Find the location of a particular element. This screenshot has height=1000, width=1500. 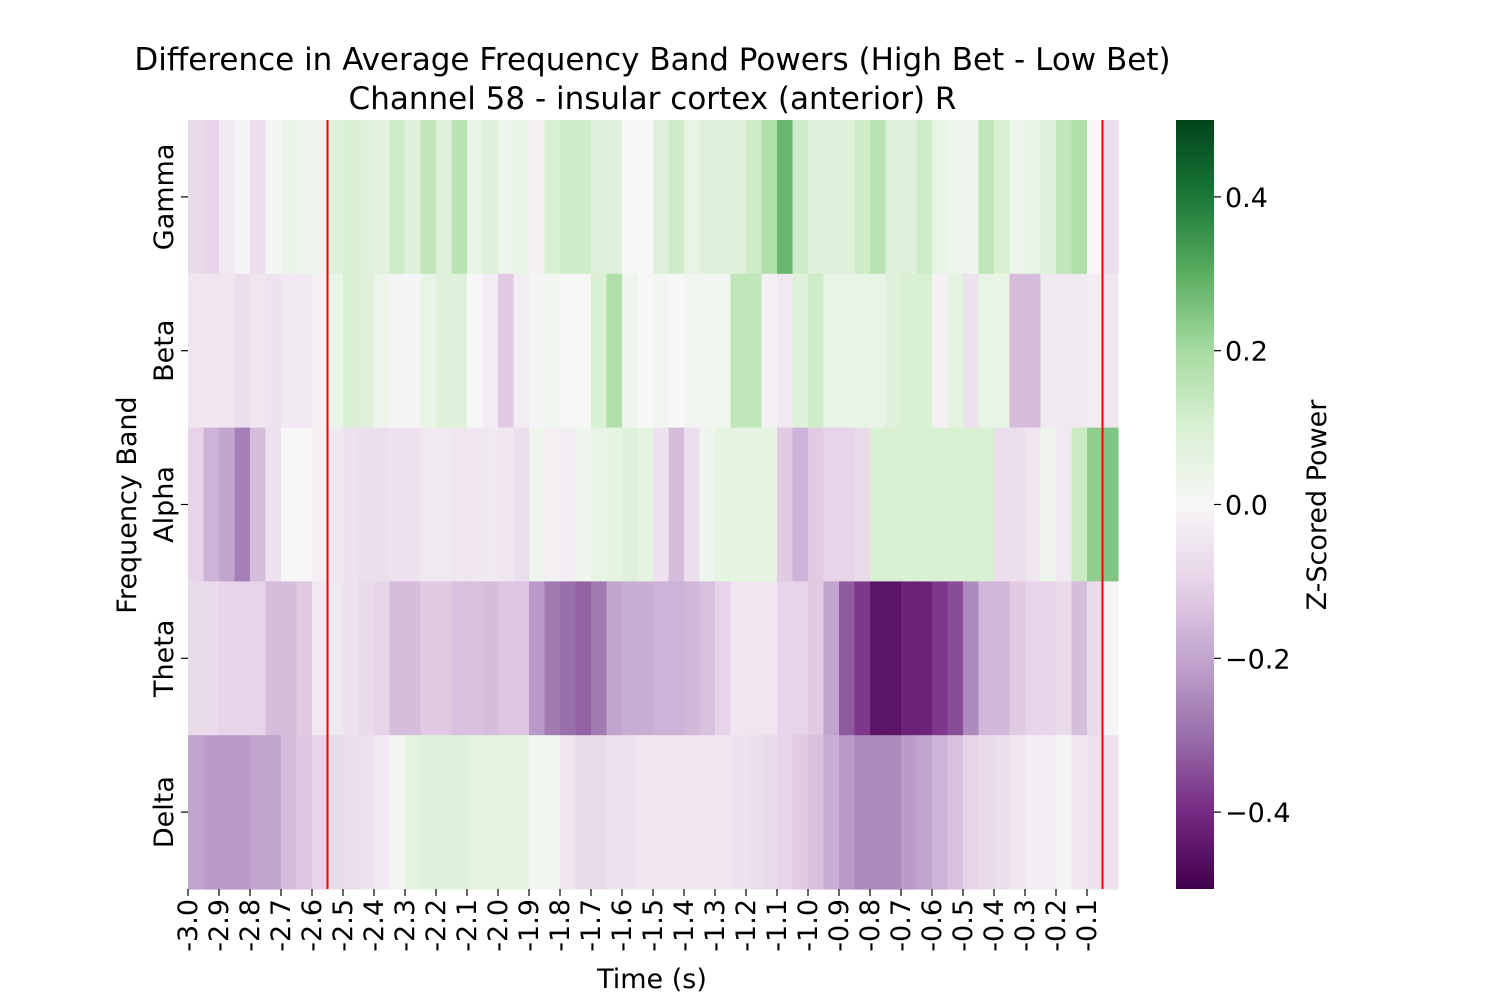

colorbar: 0.4 0.2 0.0 −0.2 −0.4 Z-Scored Power is located at coordinates (1254, 504).